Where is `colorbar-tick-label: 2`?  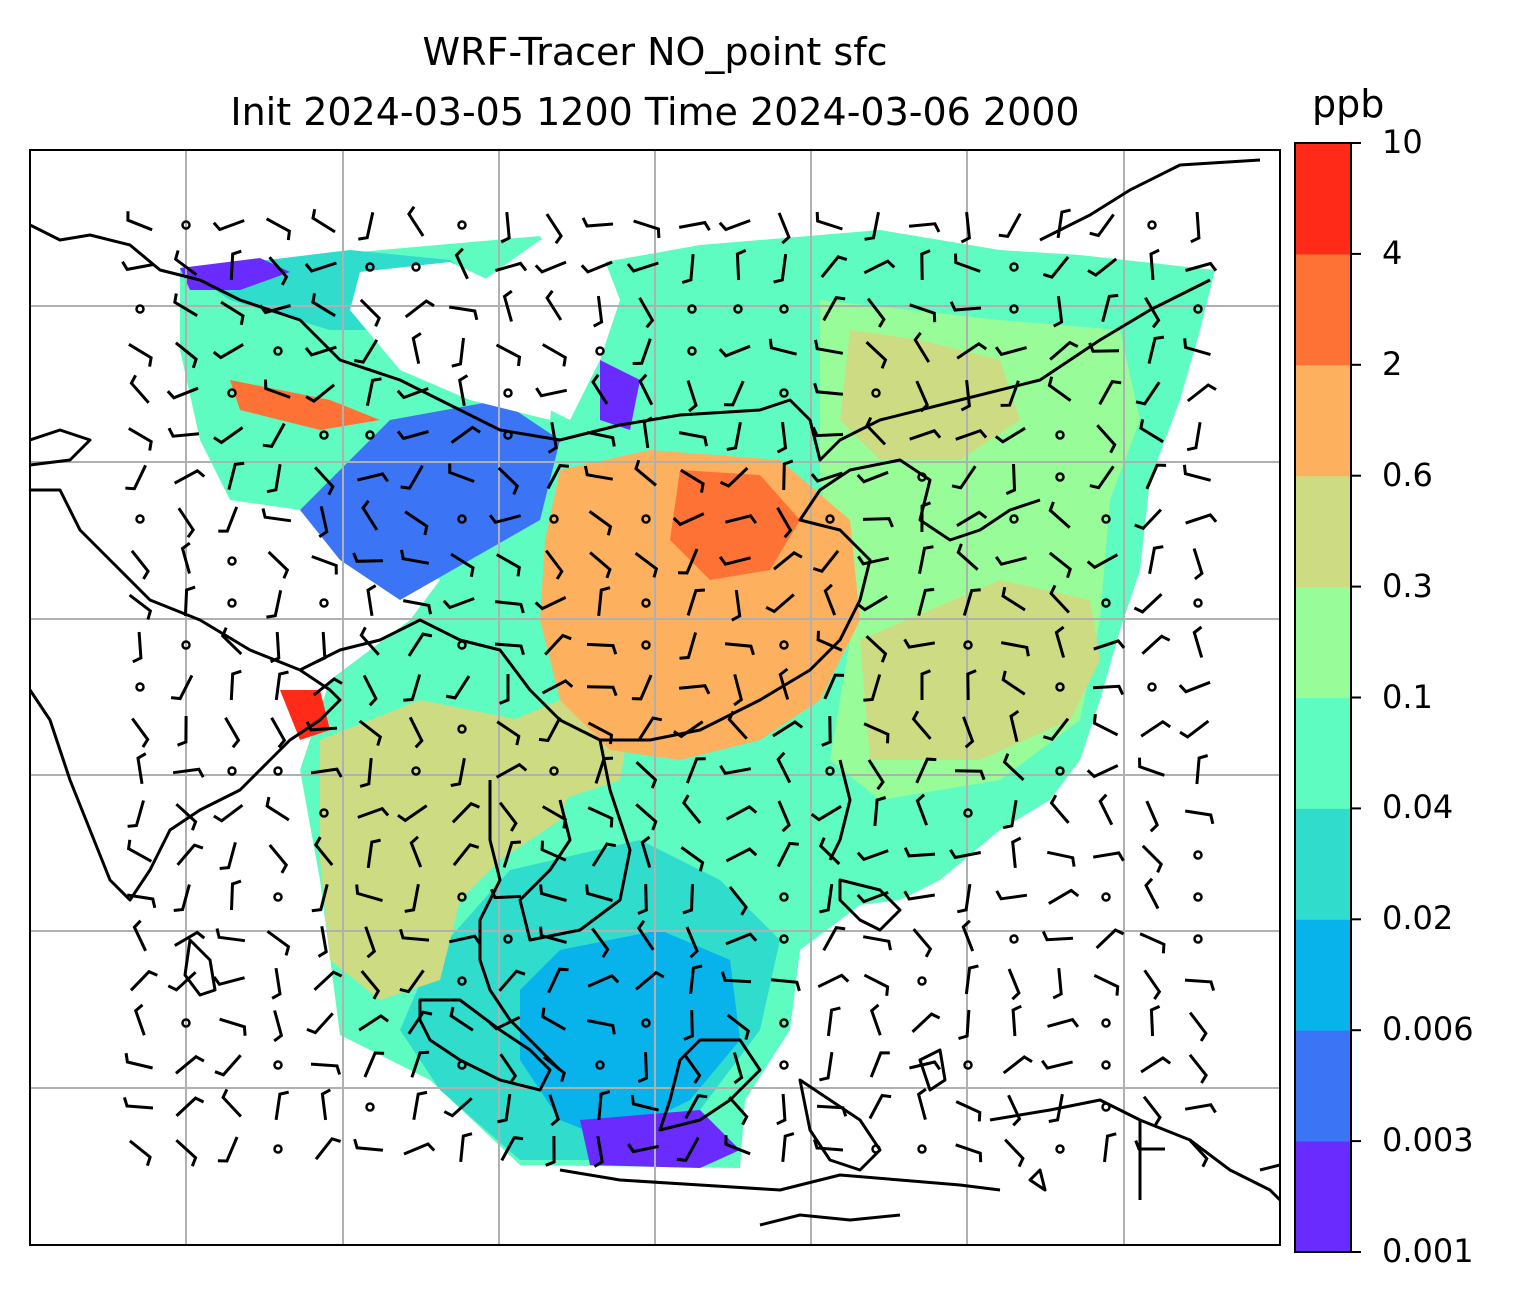 colorbar-tick-label: 2 is located at coordinates (1392, 363).